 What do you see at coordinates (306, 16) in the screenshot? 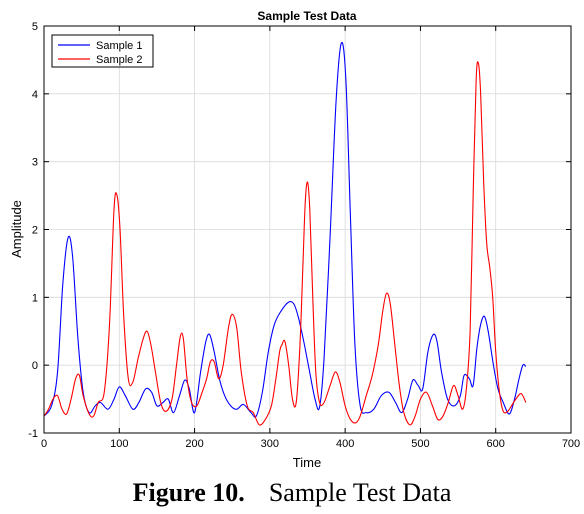
I see `chart-title: Sample Test Data` at bounding box center [306, 16].